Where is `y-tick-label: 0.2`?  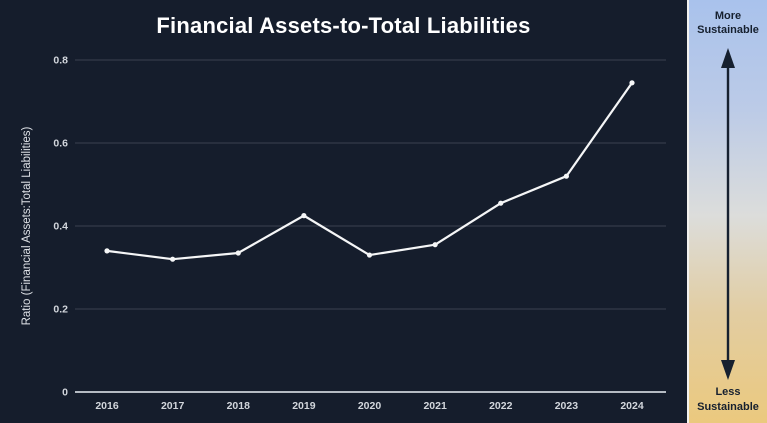 y-tick-label: 0.2 is located at coordinates (60, 310).